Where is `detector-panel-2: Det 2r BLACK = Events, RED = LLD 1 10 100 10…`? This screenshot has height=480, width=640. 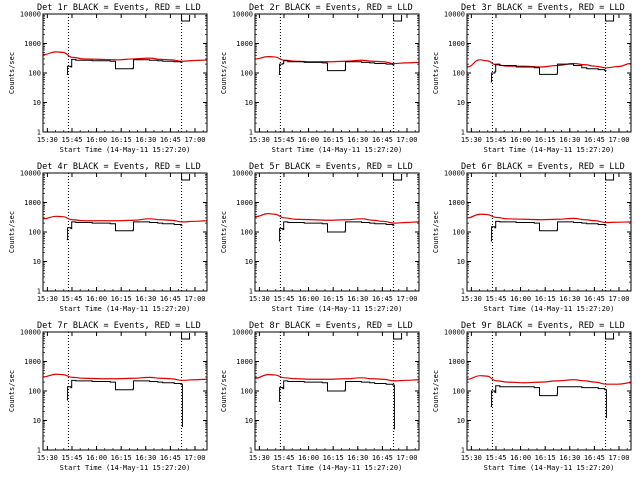
detector-panel-2: Det 2r BLACK = Events, RED = LLD 1 10 100 10… is located at coordinates (320, 78).